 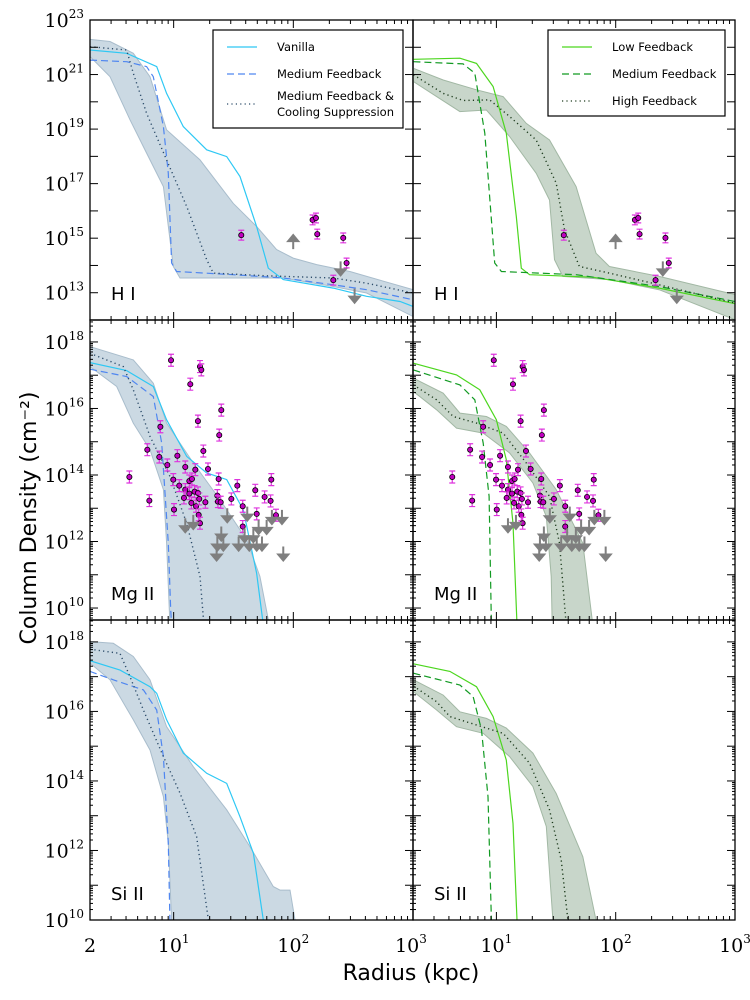 I want to click on ion-label: Si II, so click(x=450, y=894).